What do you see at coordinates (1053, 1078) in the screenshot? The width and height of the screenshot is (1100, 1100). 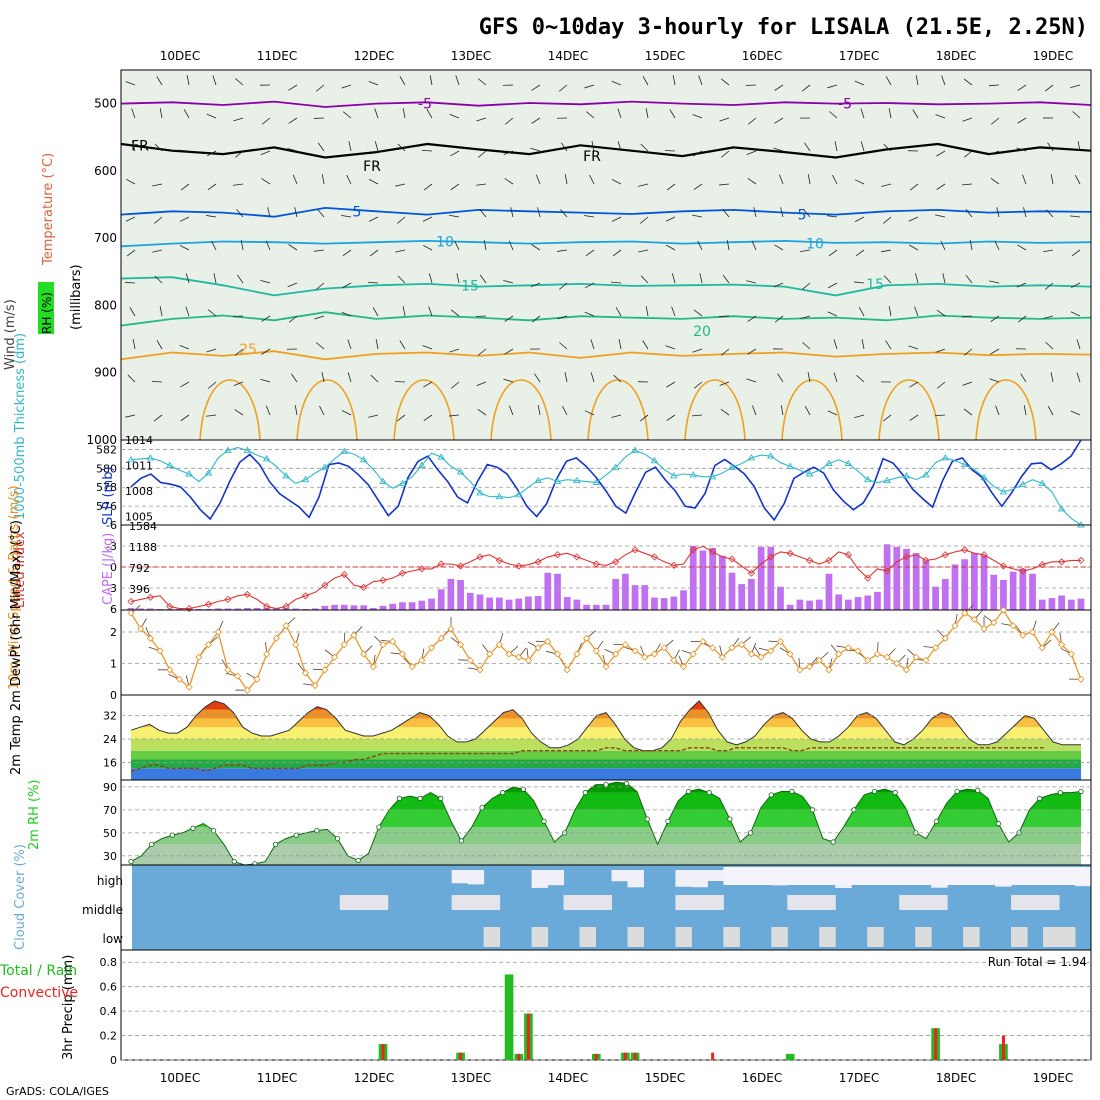 I see `date-label-bottom: 19DEC` at bounding box center [1053, 1078].